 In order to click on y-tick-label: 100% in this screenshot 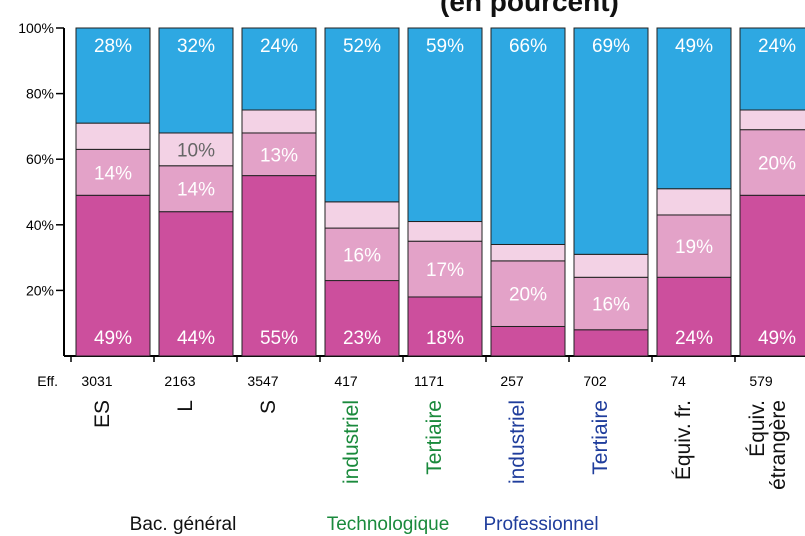, I will do `click(36, 28)`.